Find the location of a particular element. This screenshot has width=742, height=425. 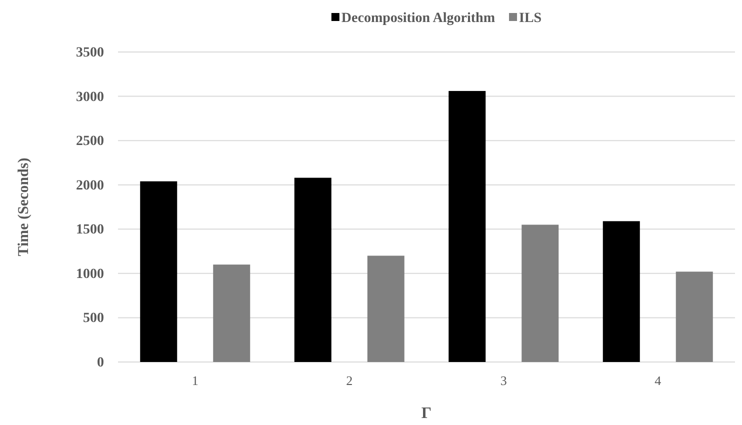

x-tick-label: 3 is located at coordinates (503, 380).